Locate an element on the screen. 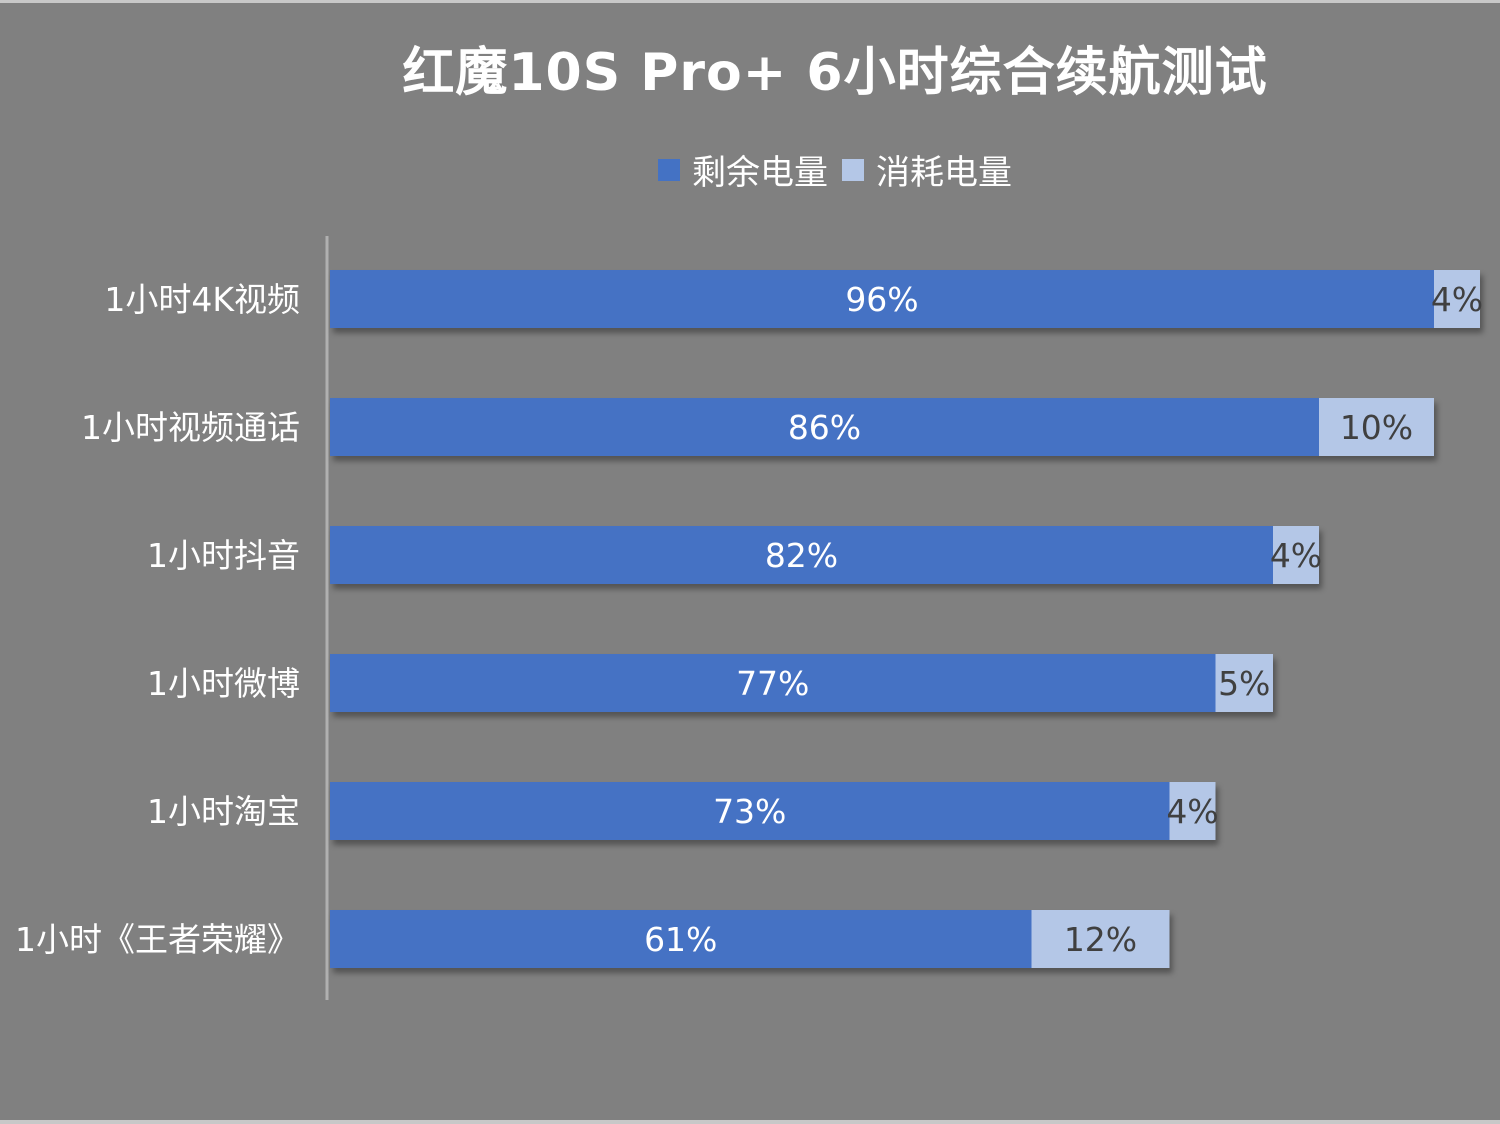  chart-legend: 剩余电量 消耗电量 is located at coordinates (750, 169).